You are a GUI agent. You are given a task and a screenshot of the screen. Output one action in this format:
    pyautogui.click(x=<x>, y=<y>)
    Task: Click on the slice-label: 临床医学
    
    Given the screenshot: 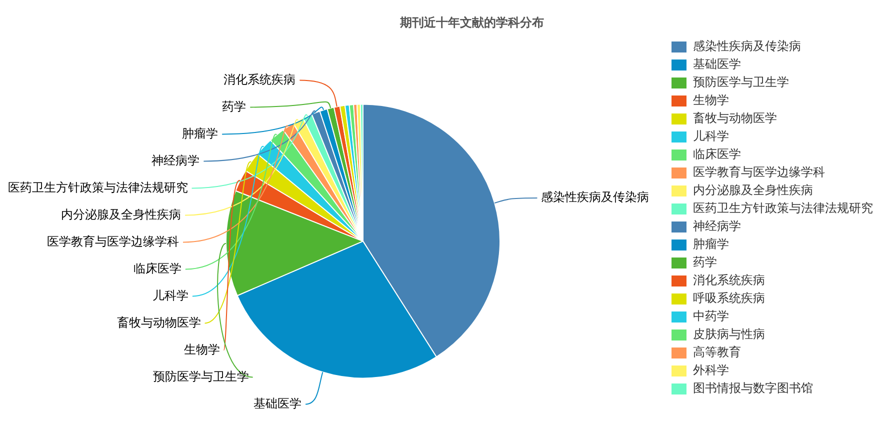 What is the action you would take?
    pyautogui.click(x=157, y=268)
    